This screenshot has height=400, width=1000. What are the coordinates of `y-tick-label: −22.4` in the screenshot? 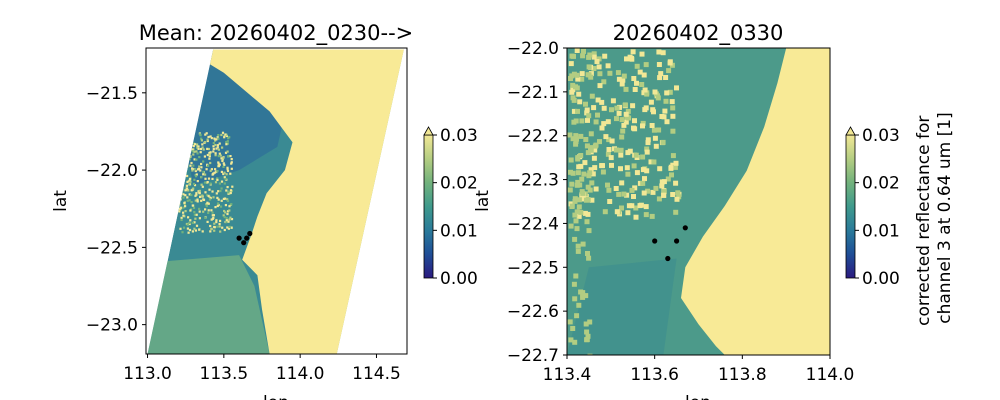 It's located at (533, 224).